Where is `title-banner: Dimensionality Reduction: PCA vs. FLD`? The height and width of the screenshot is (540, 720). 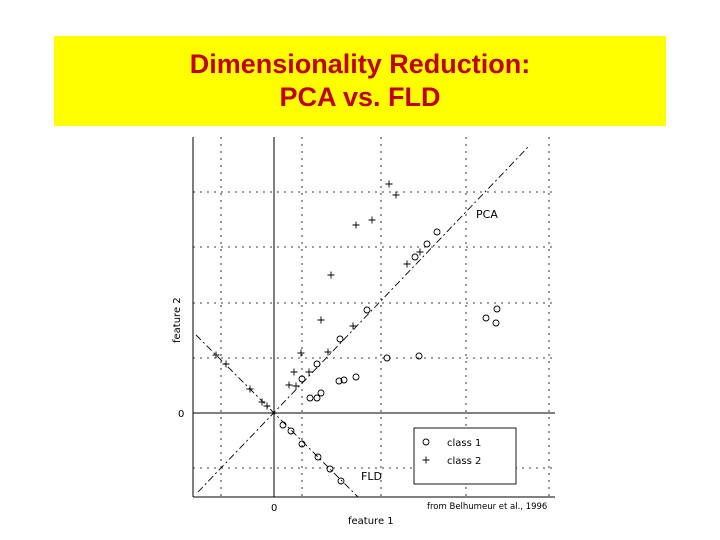 title-banner: Dimensionality Reduction: PCA vs. FLD is located at coordinates (360, 81).